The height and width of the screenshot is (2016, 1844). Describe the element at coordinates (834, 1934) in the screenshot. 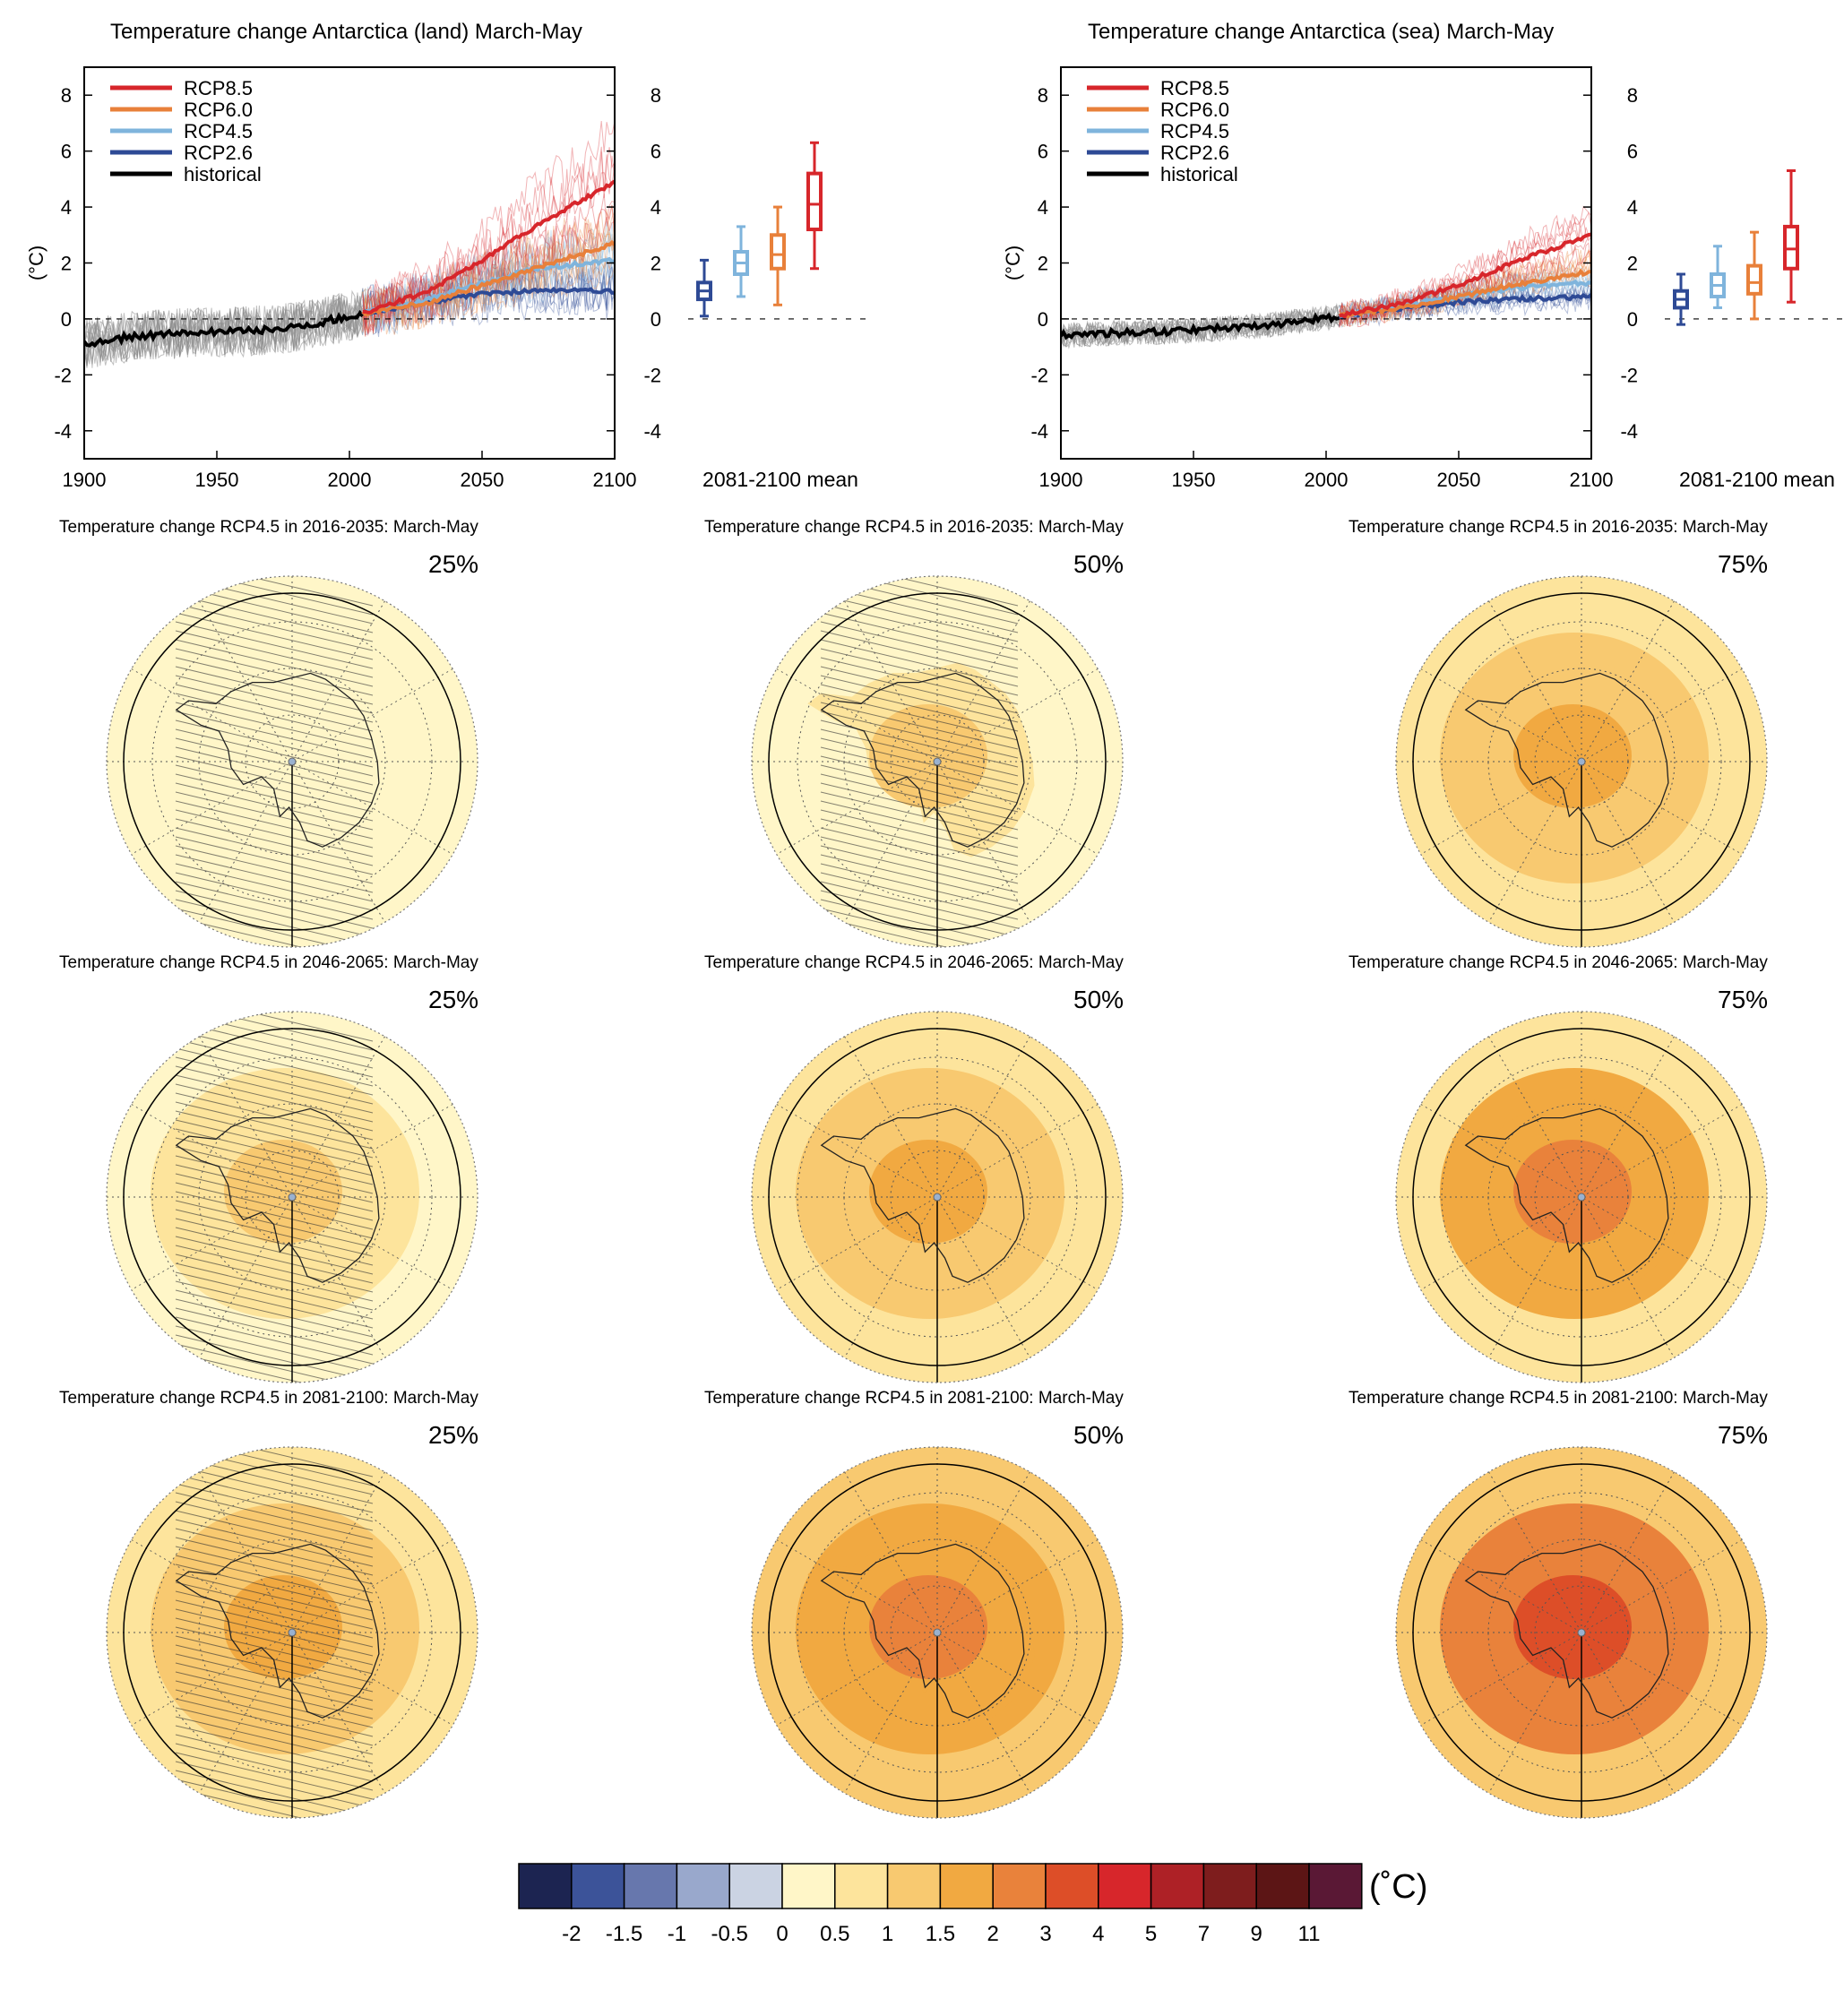

I see `colorbar-tick-label: 0.5` at that location.